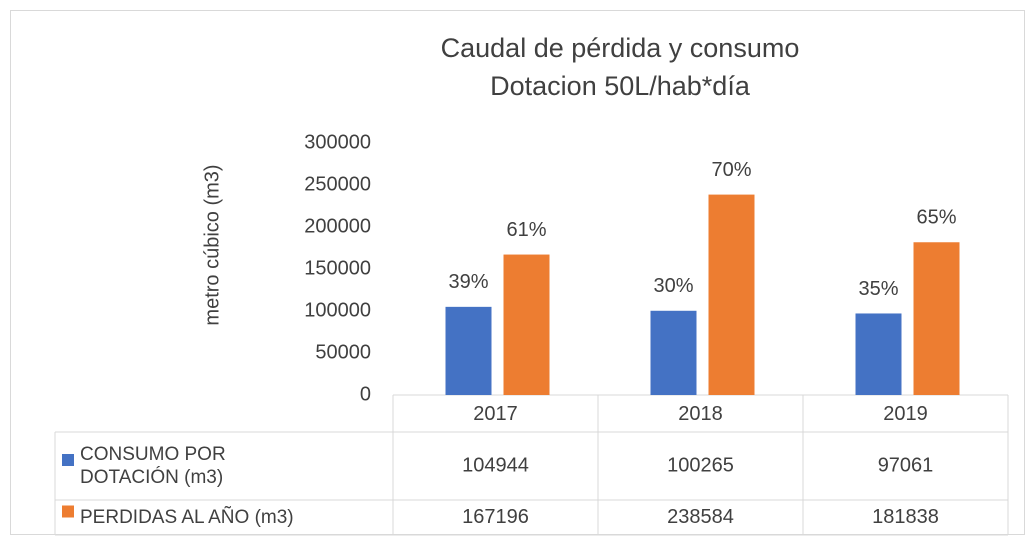  I want to click on x-tick-label: 2018, so click(700, 414).